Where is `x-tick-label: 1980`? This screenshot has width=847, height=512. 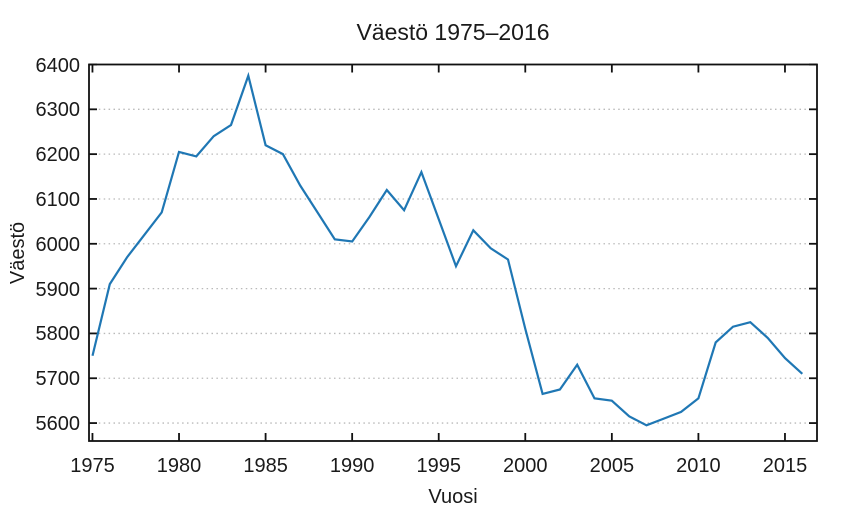
x-tick-label: 1980 is located at coordinates (179, 466).